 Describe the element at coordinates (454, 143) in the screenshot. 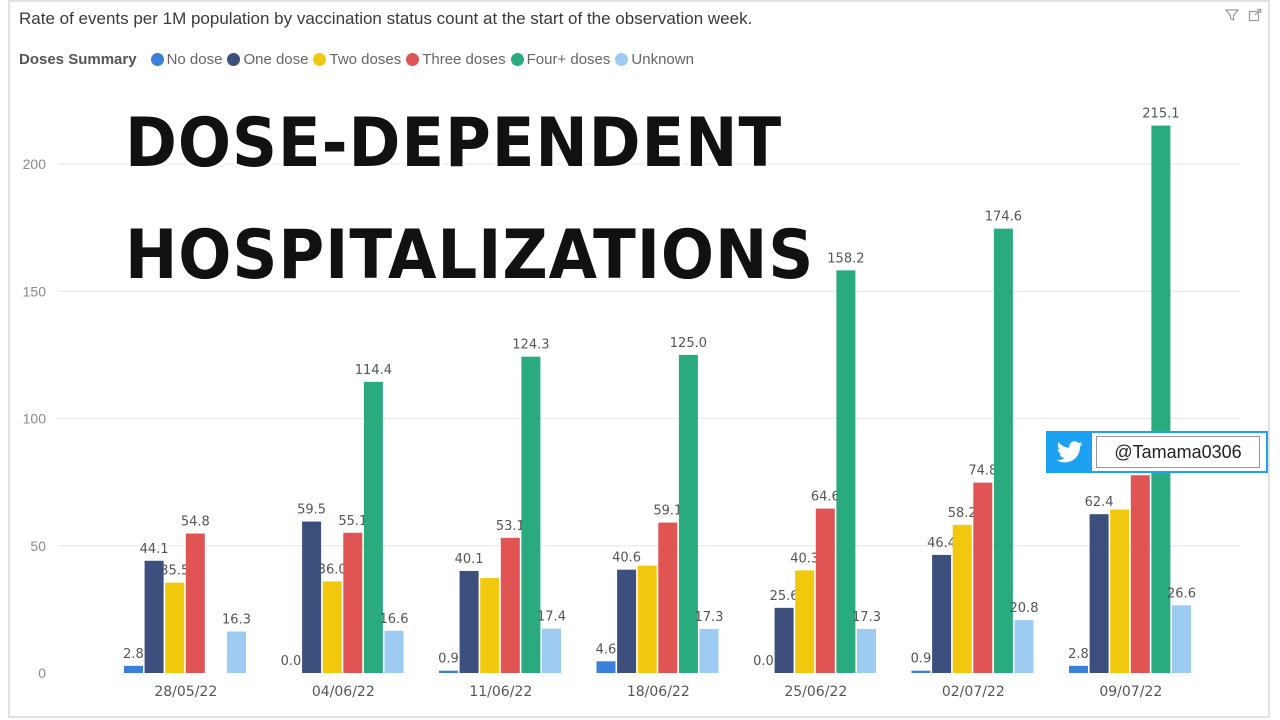

I see `headline-line-1: DOSE-DEPENDENT` at that location.